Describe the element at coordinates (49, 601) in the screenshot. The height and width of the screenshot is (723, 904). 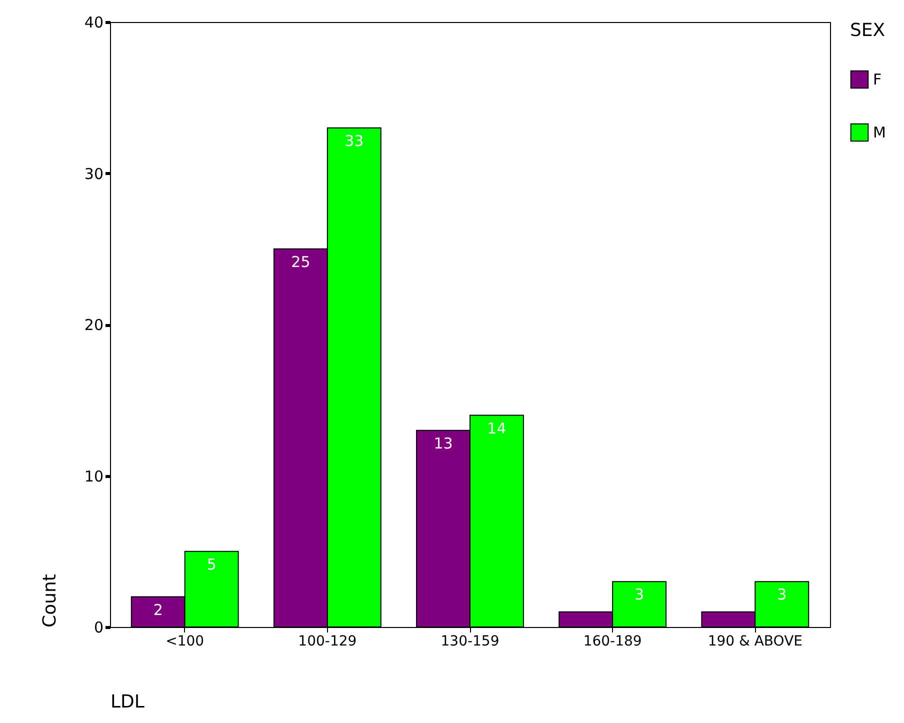
I see `y-axis-title: Count` at that location.